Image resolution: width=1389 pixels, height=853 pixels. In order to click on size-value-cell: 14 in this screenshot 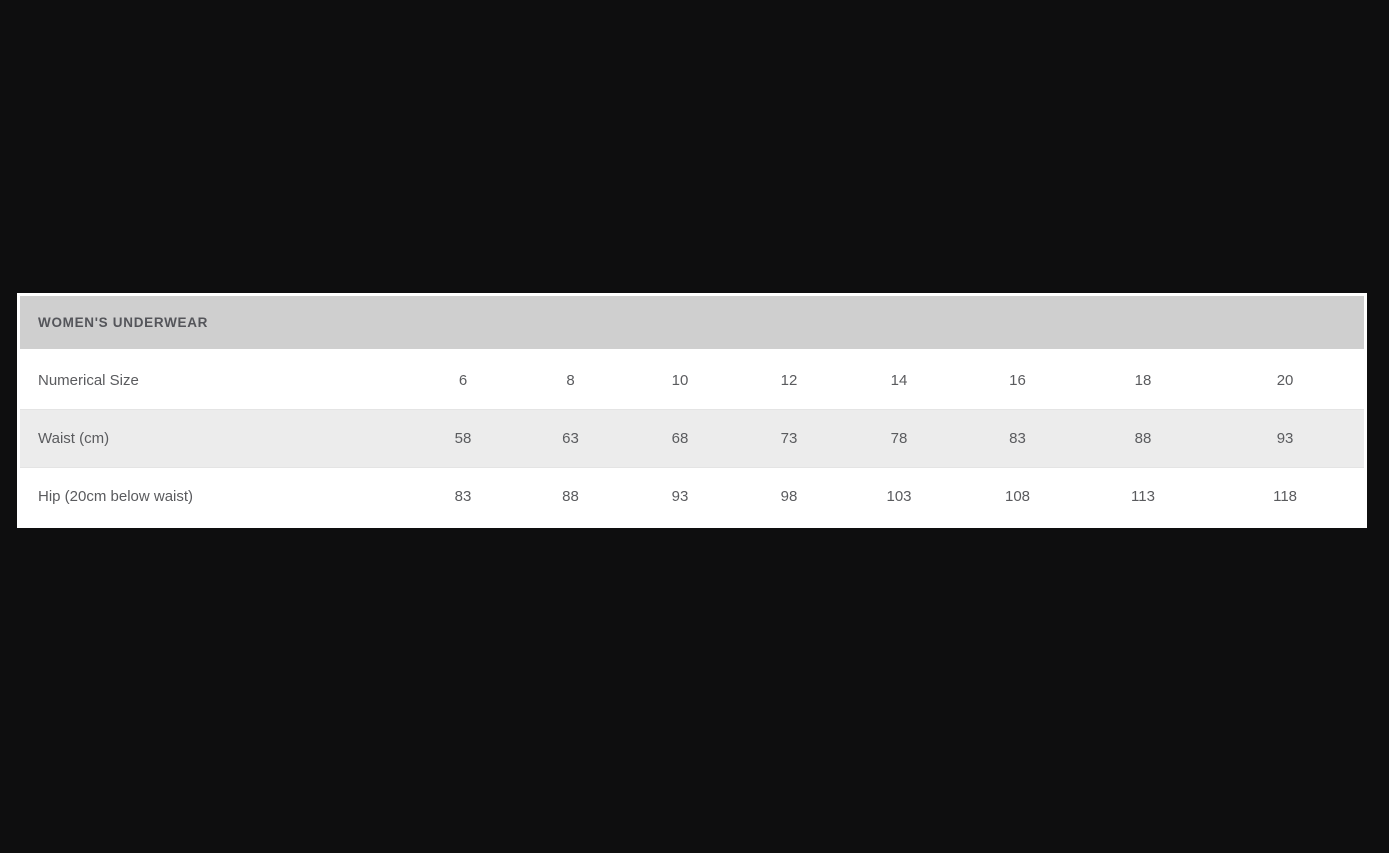, I will do `click(899, 380)`.